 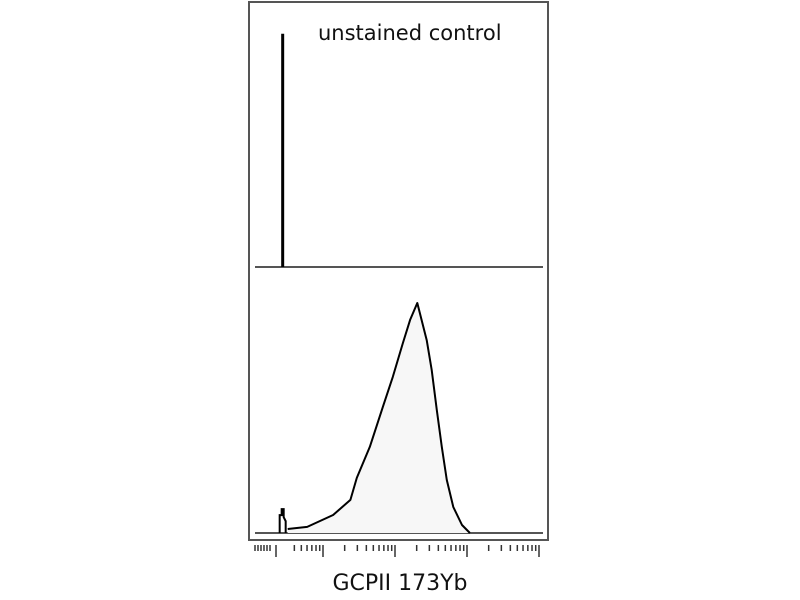 I want to click on histogram-line, so click(x=379, y=418).